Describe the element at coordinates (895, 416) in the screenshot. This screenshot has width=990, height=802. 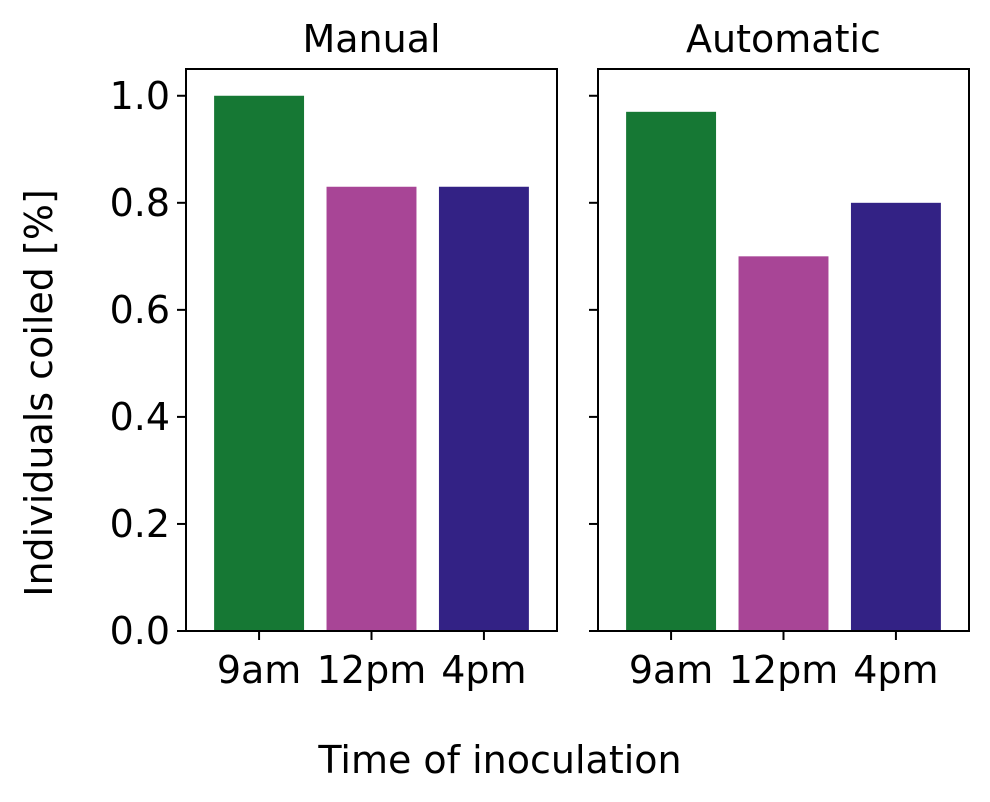
I see `bar-automatic-4pm` at that location.